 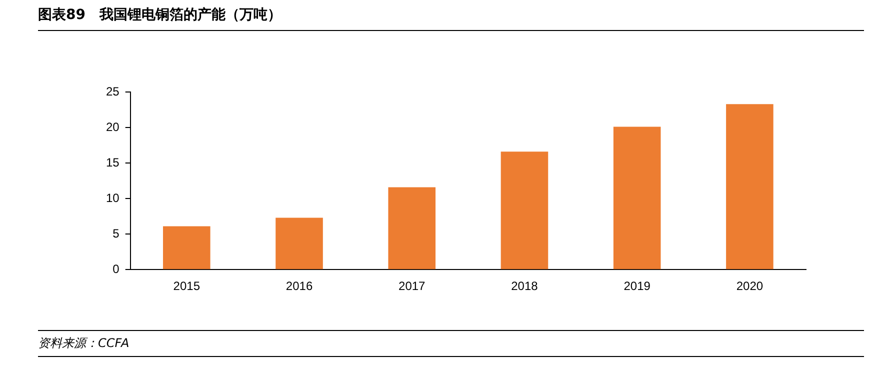 I want to click on y-tick-label: 0, so click(x=116, y=269).